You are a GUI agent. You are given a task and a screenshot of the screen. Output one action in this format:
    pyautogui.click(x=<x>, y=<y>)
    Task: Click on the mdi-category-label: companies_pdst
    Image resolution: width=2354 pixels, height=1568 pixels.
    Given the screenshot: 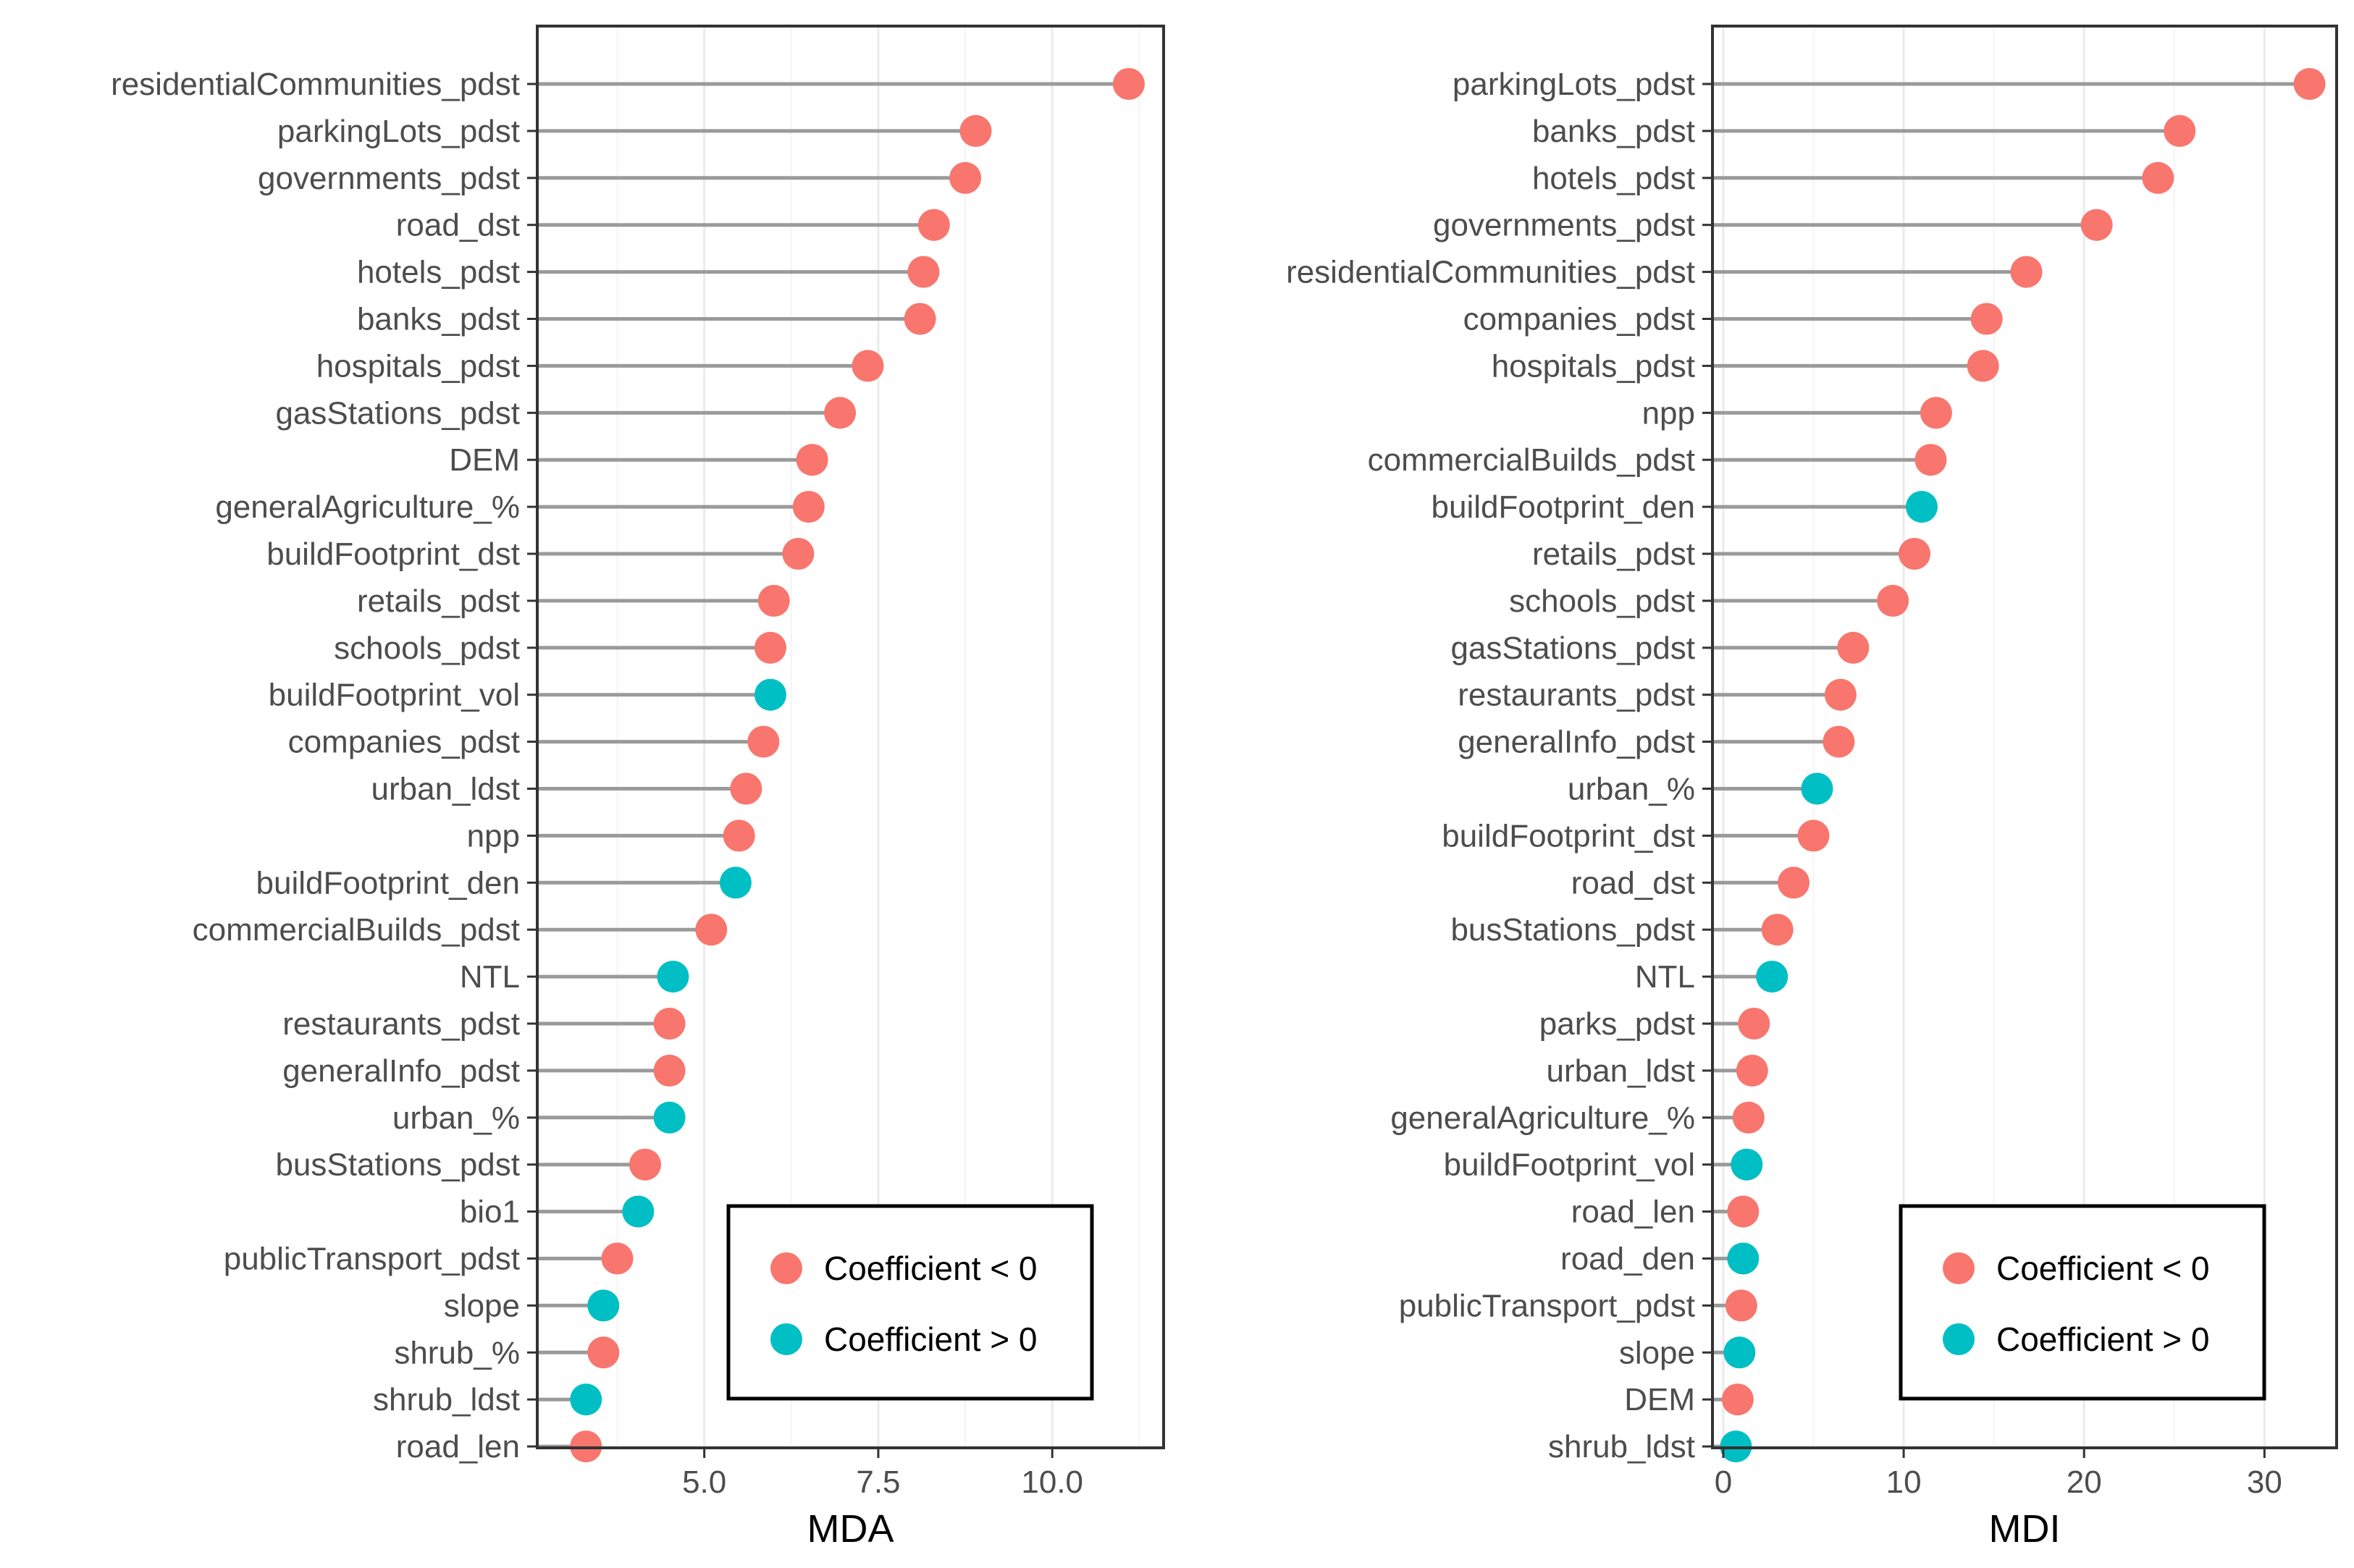 What is the action you would take?
    pyautogui.click(x=1579, y=319)
    